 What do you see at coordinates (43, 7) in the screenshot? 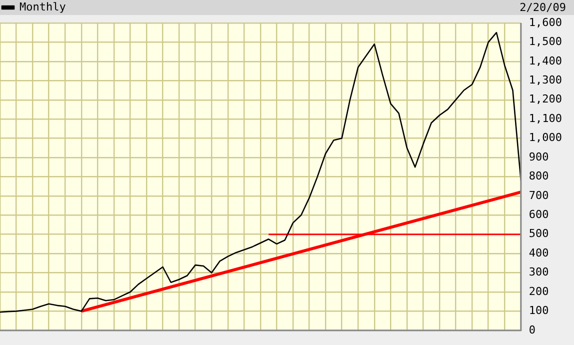
I see `legend-label: Monthly` at bounding box center [43, 7].